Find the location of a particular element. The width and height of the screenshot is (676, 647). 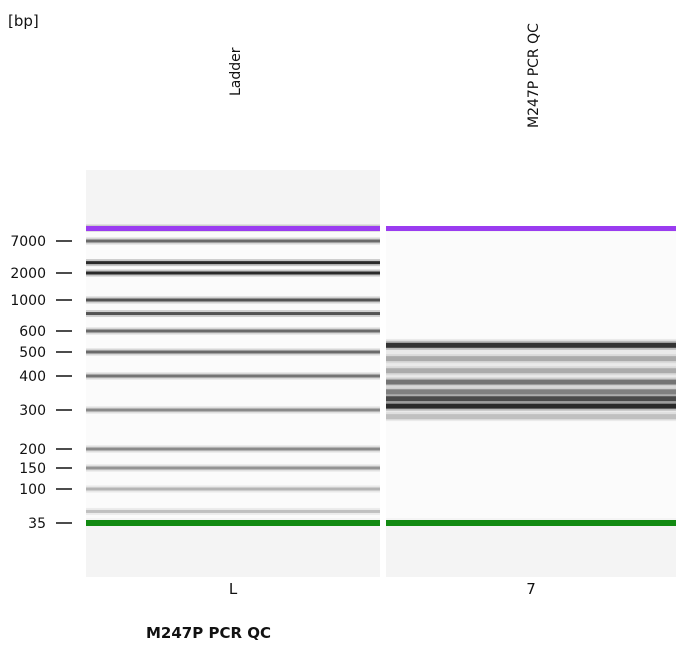

band-1000bp is located at coordinates (233, 300).